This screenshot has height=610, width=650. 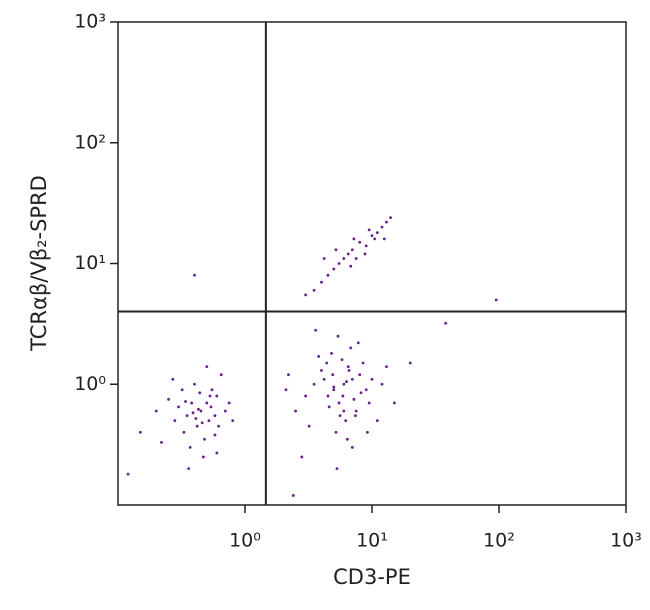 I want to click on y-tick-label: 10¹, so click(x=90, y=263).